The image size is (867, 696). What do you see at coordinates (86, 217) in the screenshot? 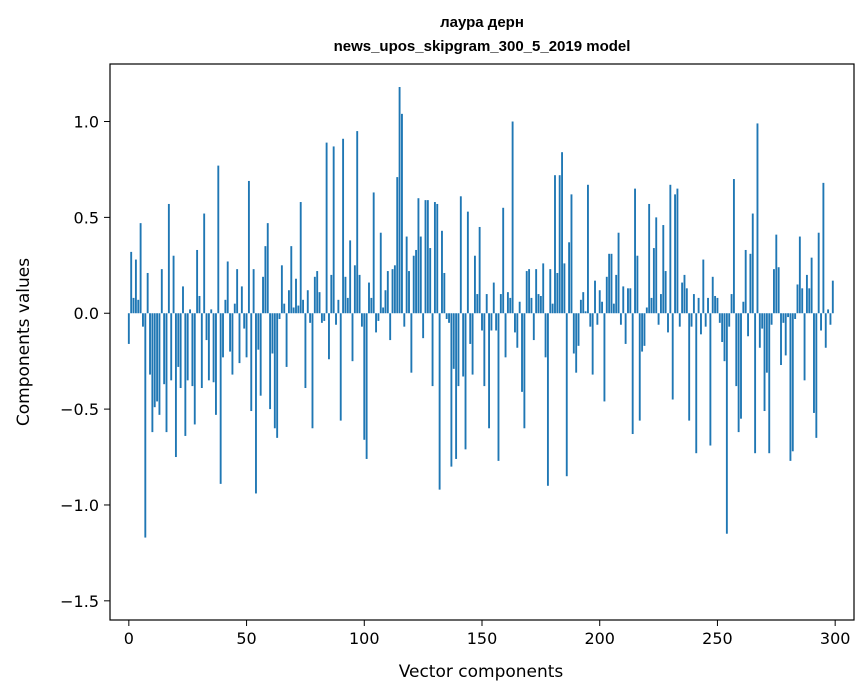
I see `y-tick-label: 0.5` at bounding box center [86, 217].